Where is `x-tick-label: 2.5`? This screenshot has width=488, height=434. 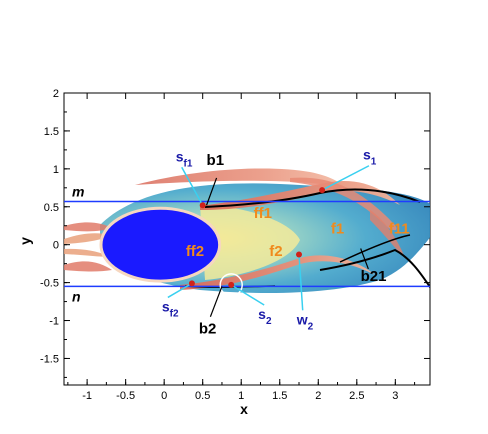 x-tick-label: 2.5 is located at coordinates (356, 396).